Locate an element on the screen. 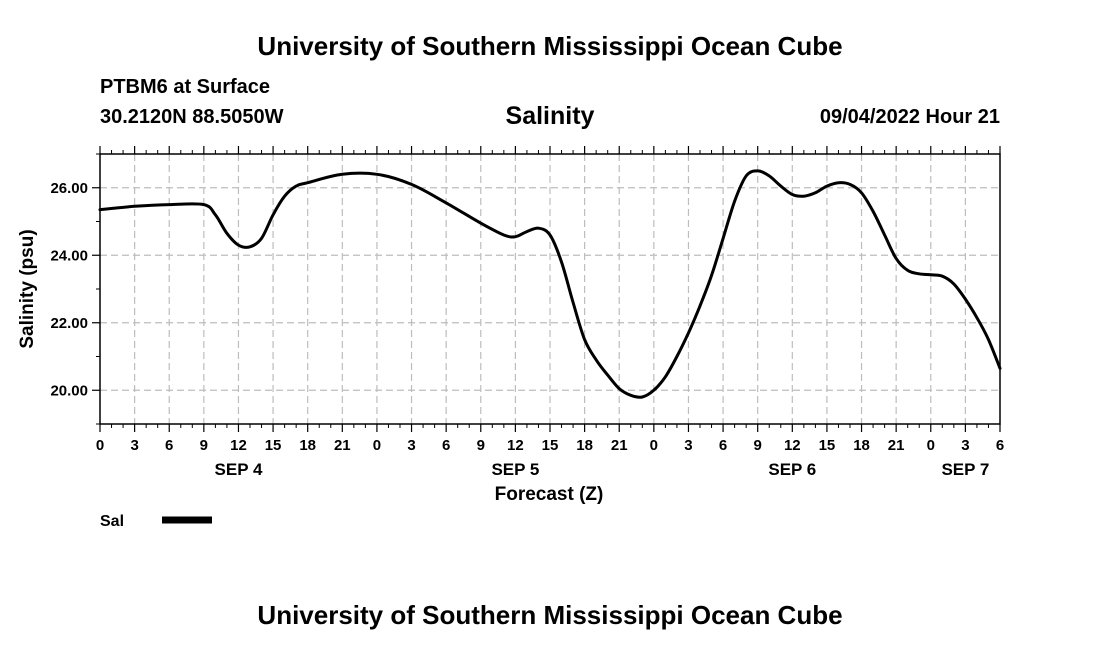 Image resolution: width=1100 pixels, height=650 pixels. date-label: SEP 6 is located at coordinates (792, 469).